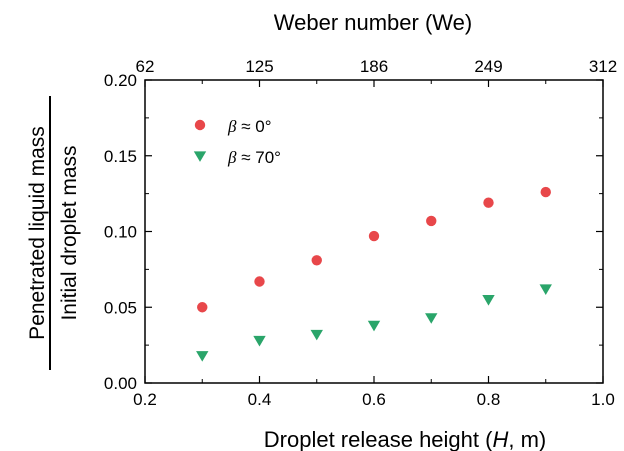 The image size is (624, 451). Describe the element at coordinates (374, 399) in the screenshot. I see `x-tick-label: 0.6` at that location.